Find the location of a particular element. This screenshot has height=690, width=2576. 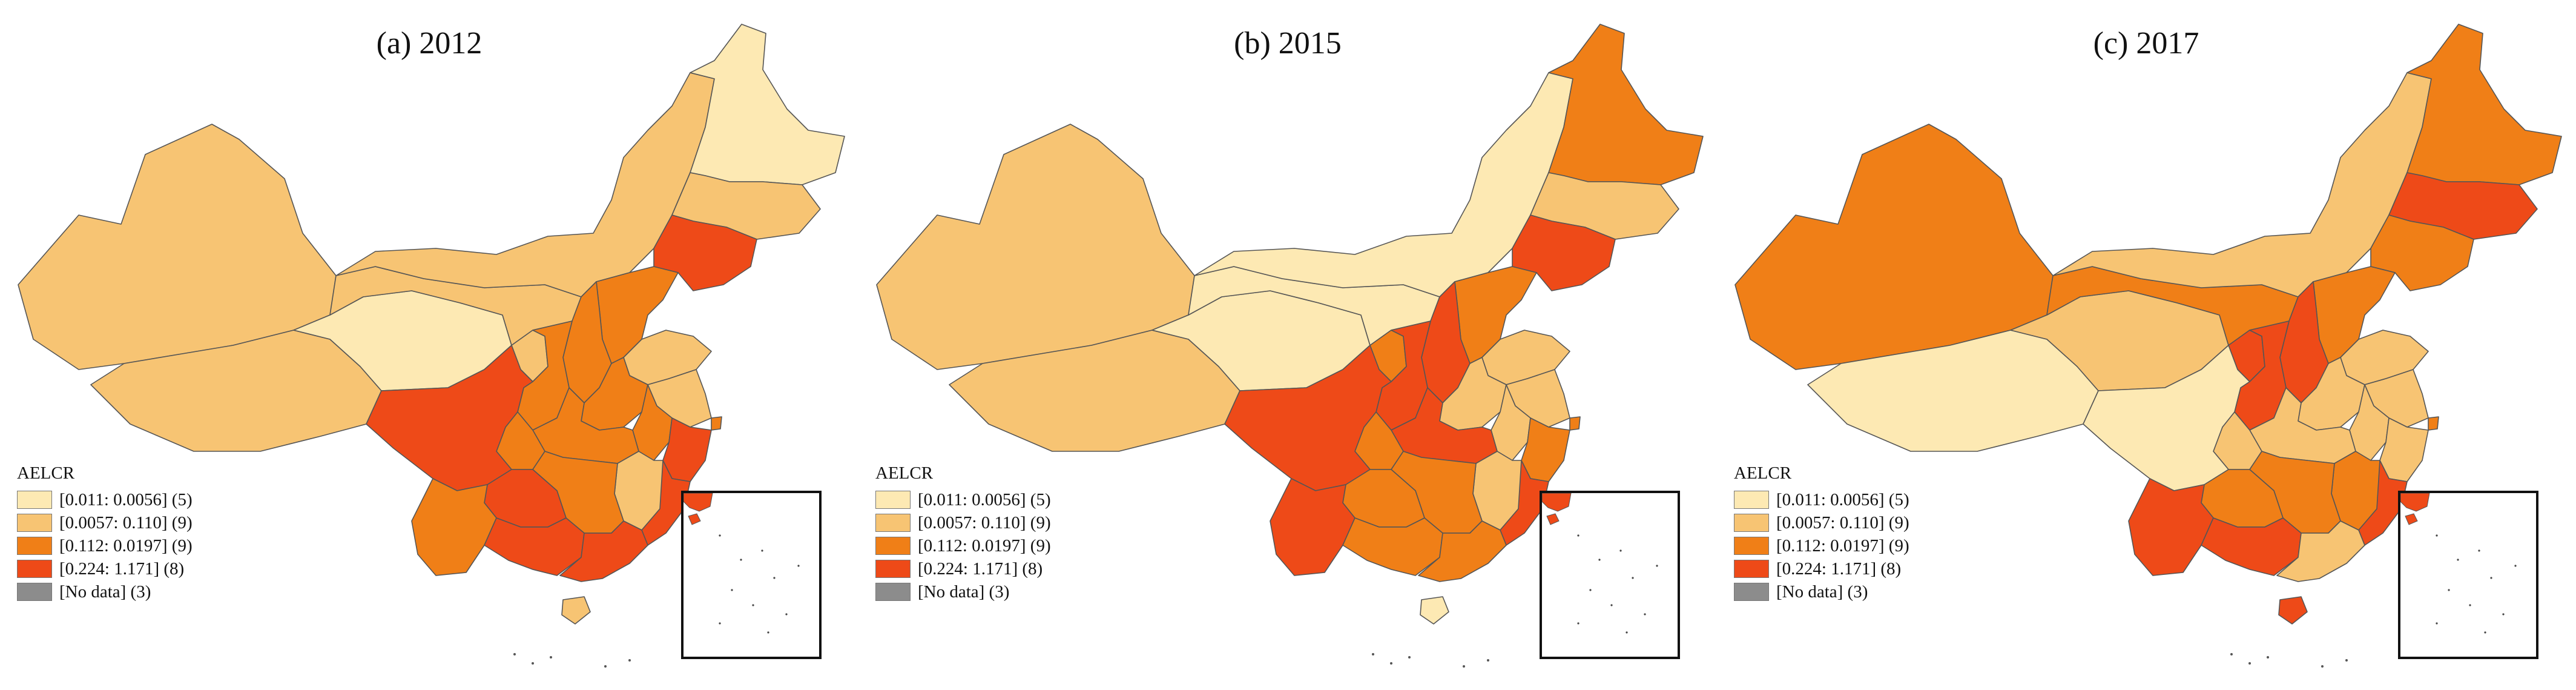

panel-title: (a) 2012 is located at coordinates (429, 44).